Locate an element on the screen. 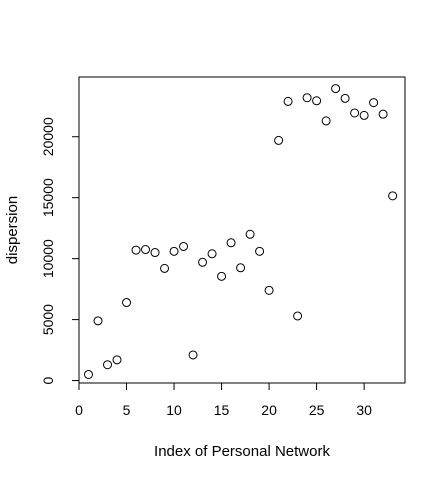 The image size is (446, 480). x-axis: 0 5 10 15 20 25 30 is located at coordinates (223, 400).